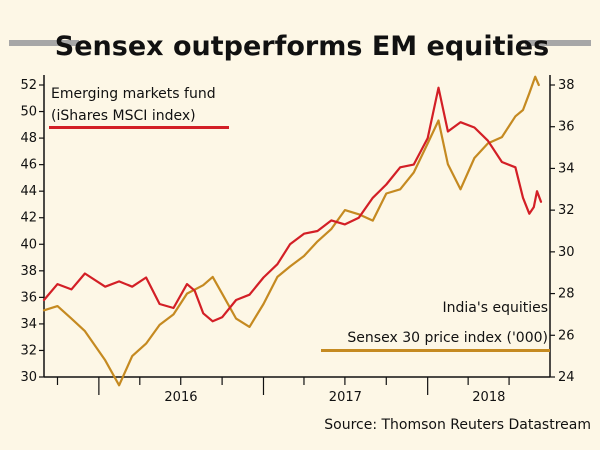 This screenshot has width=600, height=450. I want to click on x-year-label: 2017, so click(345, 397).